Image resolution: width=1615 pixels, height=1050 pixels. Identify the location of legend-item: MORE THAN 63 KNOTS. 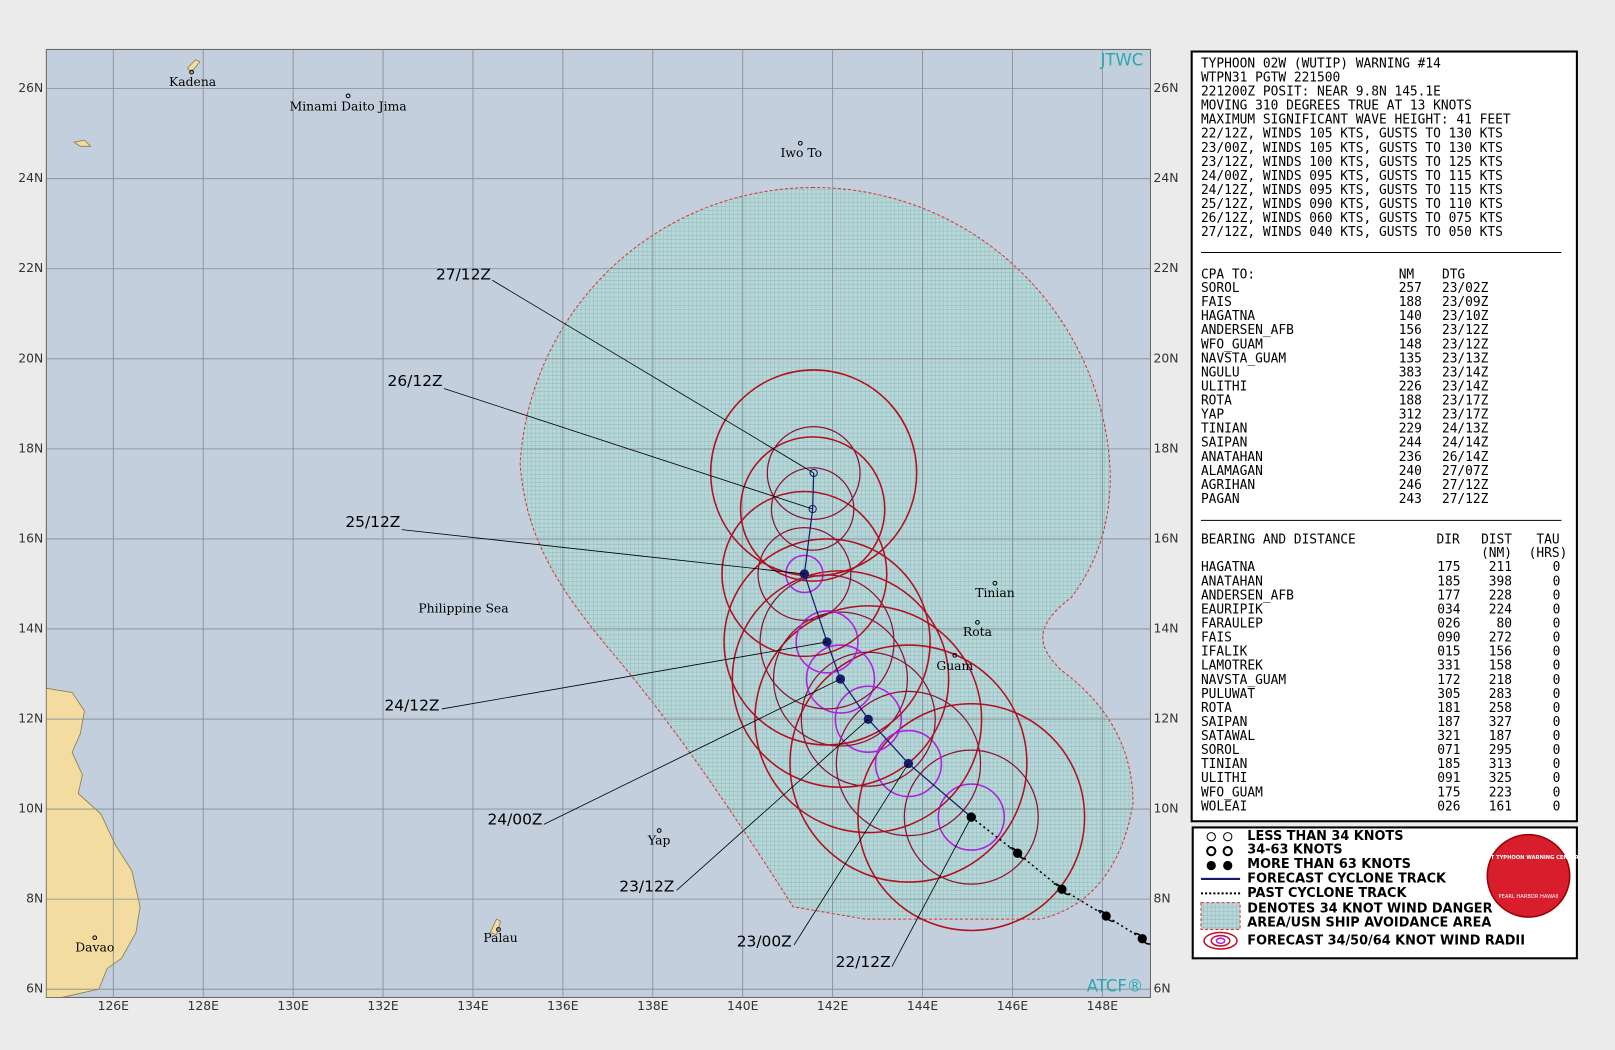
(1329, 864).